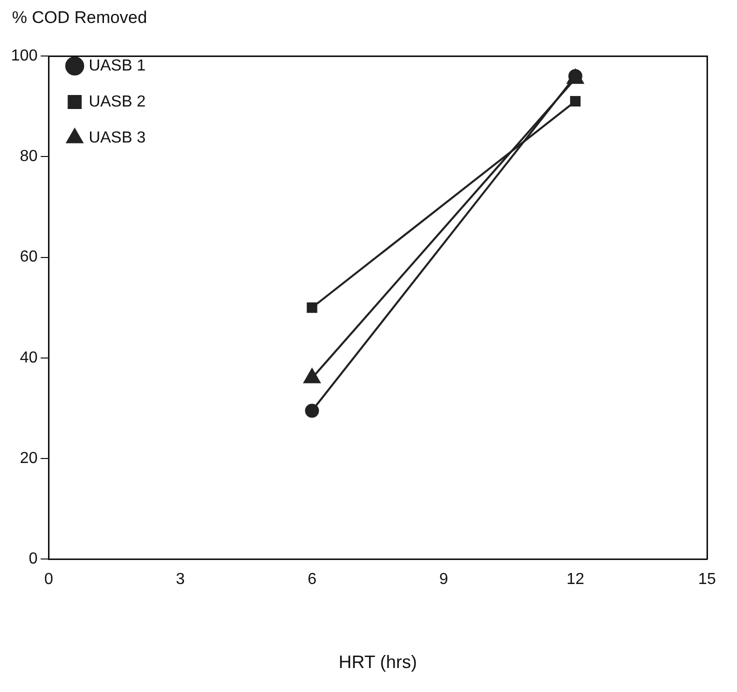 The image size is (737, 692). Describe the element at coordinates (575, 579) in the screenshot. I see `x-tick-label: 12` at that location.